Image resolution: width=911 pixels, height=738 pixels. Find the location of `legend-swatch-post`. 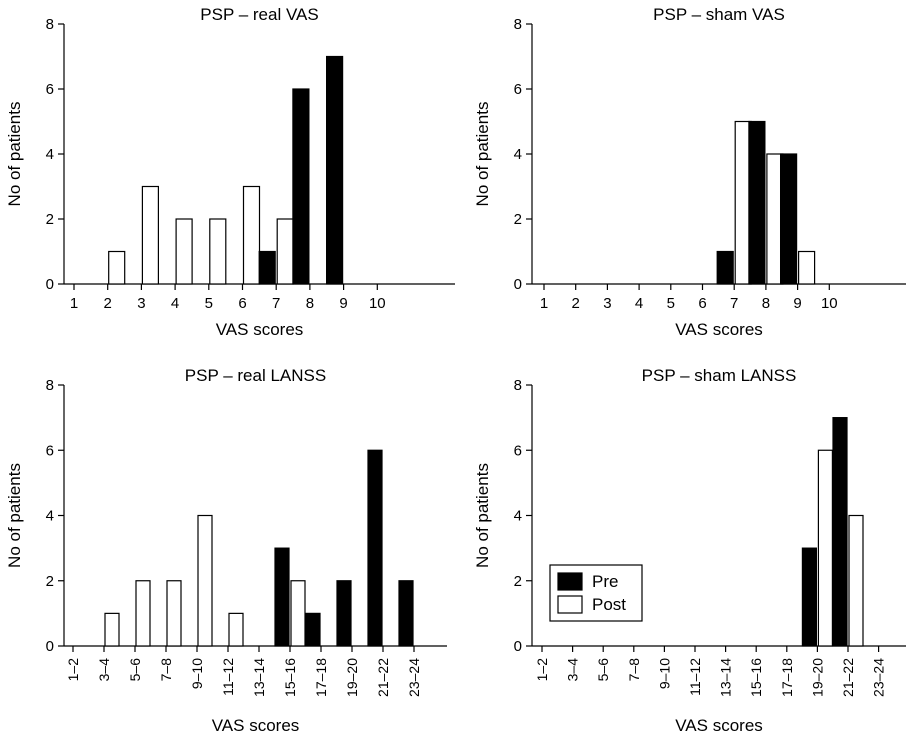

legend-swatch-post is located at coordinates (570, 604).